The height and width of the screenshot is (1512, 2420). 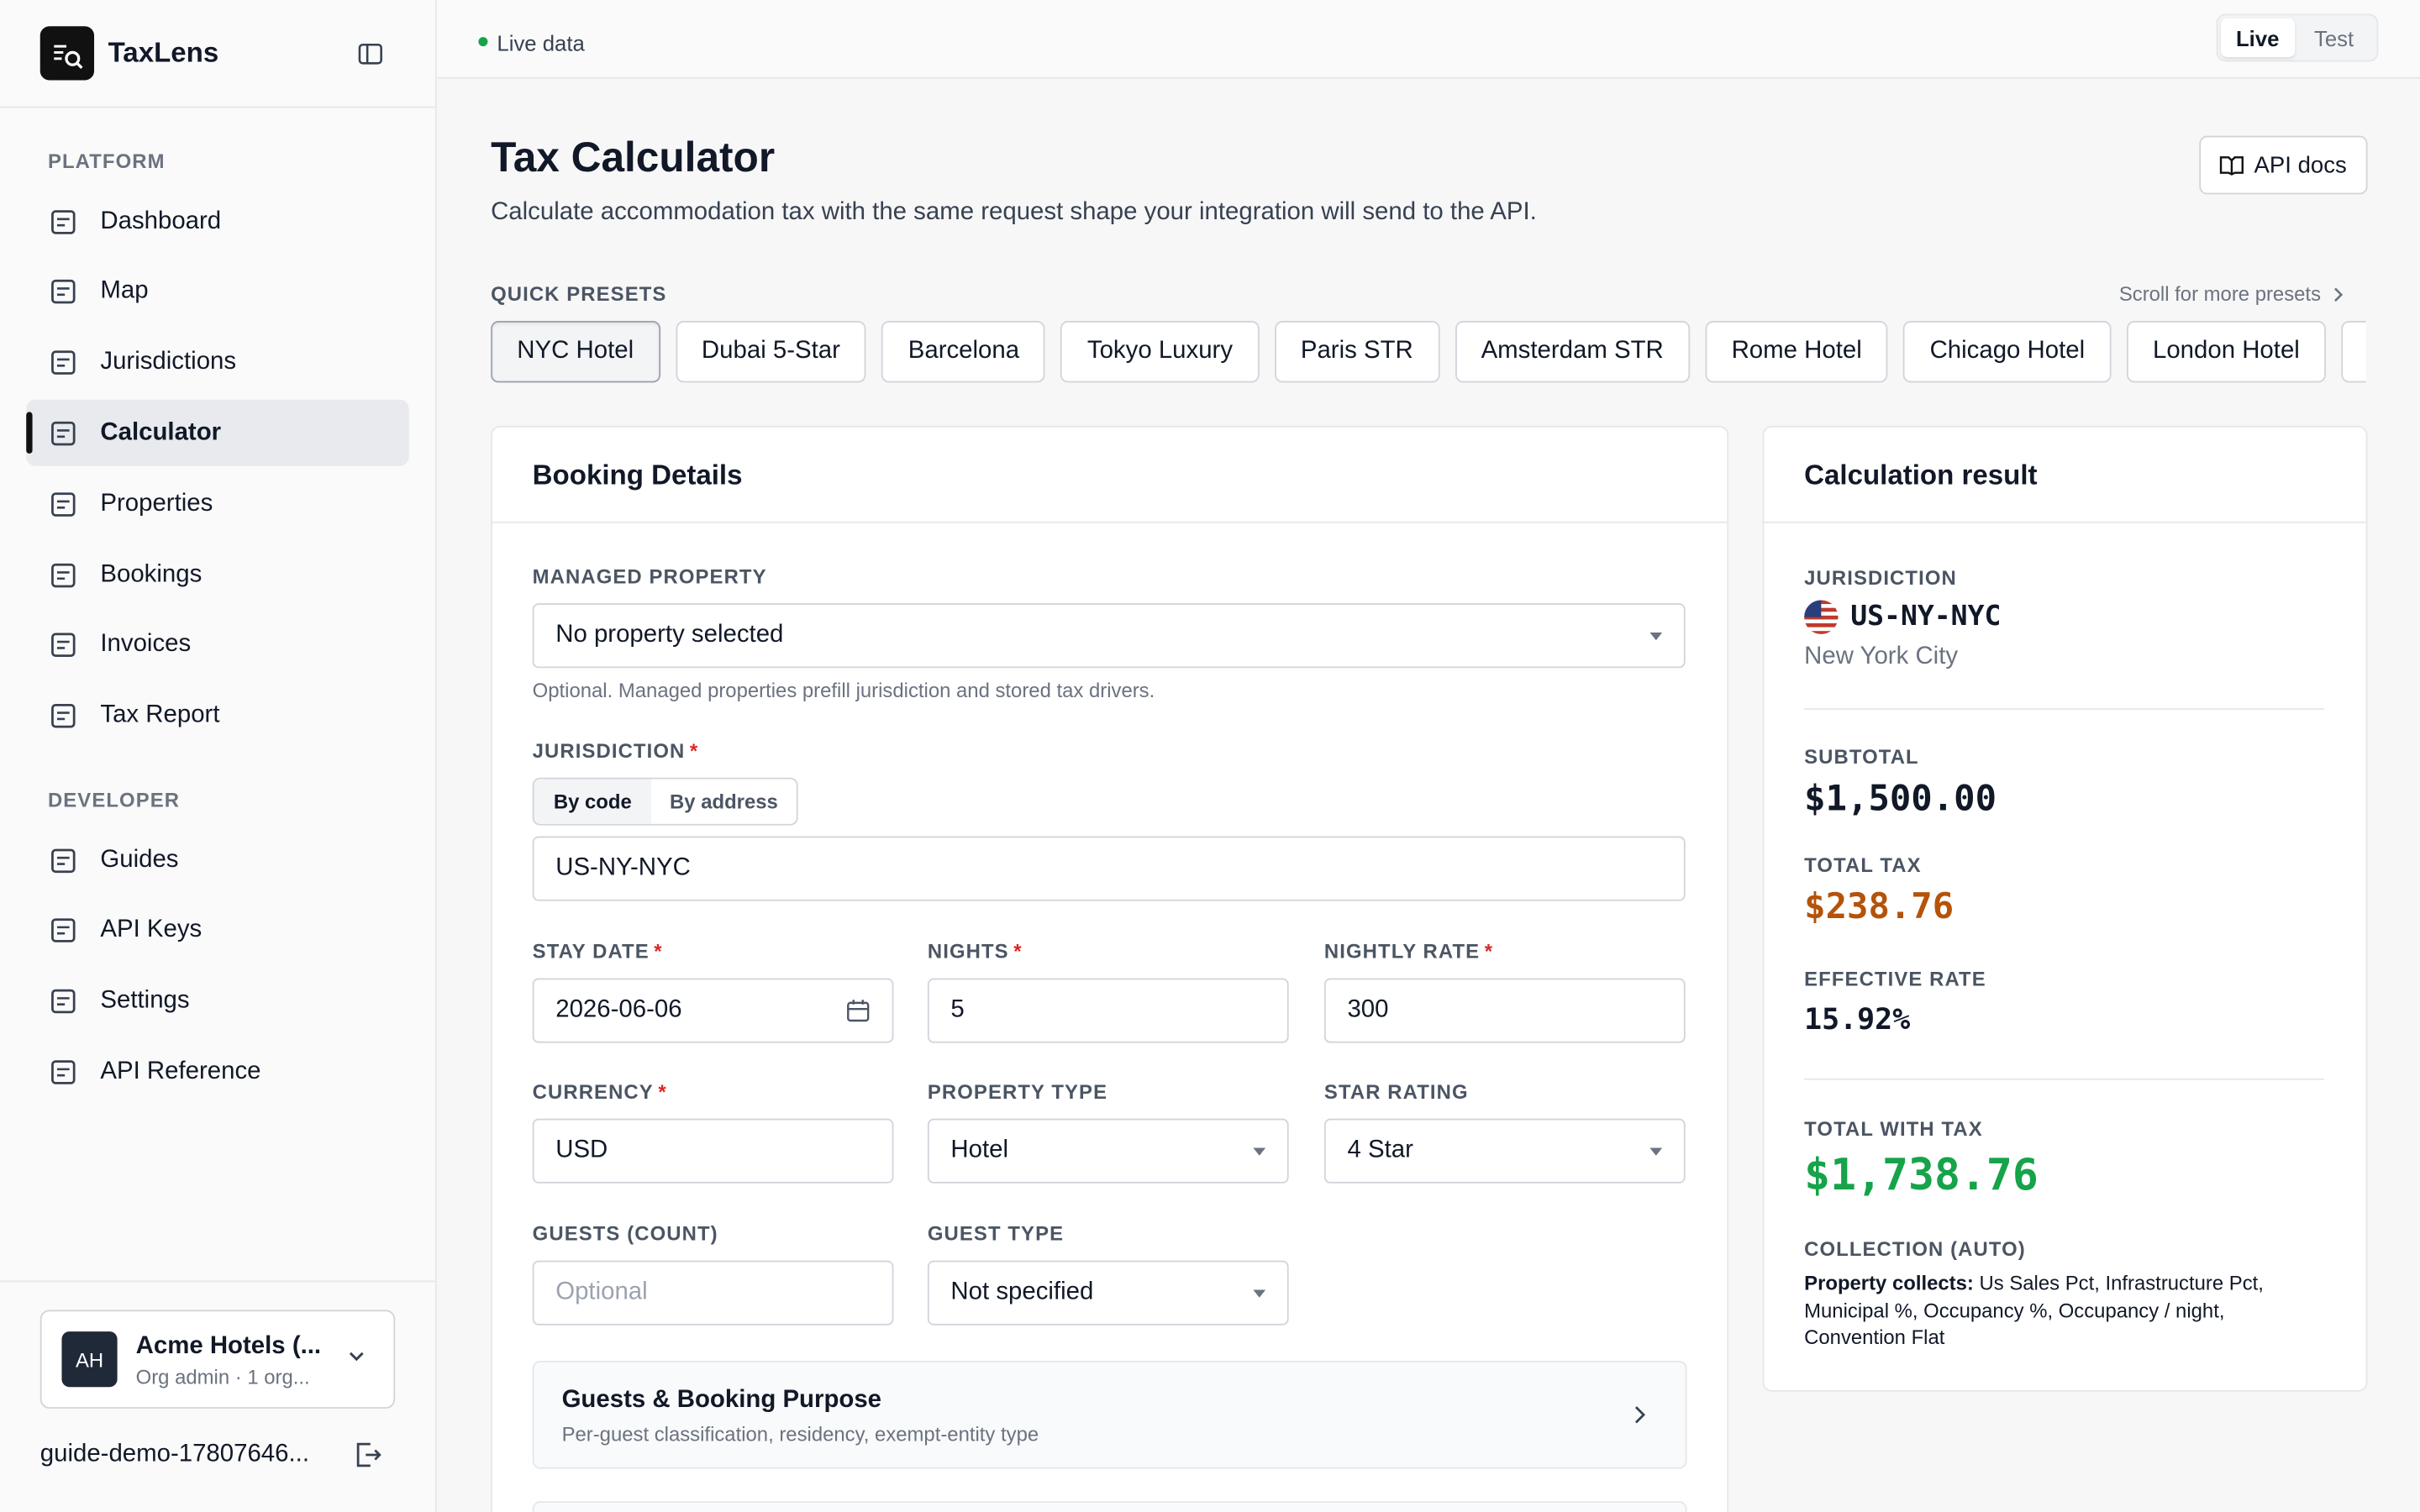 What do you see at coordinates (601, 1291) in the screenshot?
I see `placeholder: Optional` at bounding box center [601, 1291].